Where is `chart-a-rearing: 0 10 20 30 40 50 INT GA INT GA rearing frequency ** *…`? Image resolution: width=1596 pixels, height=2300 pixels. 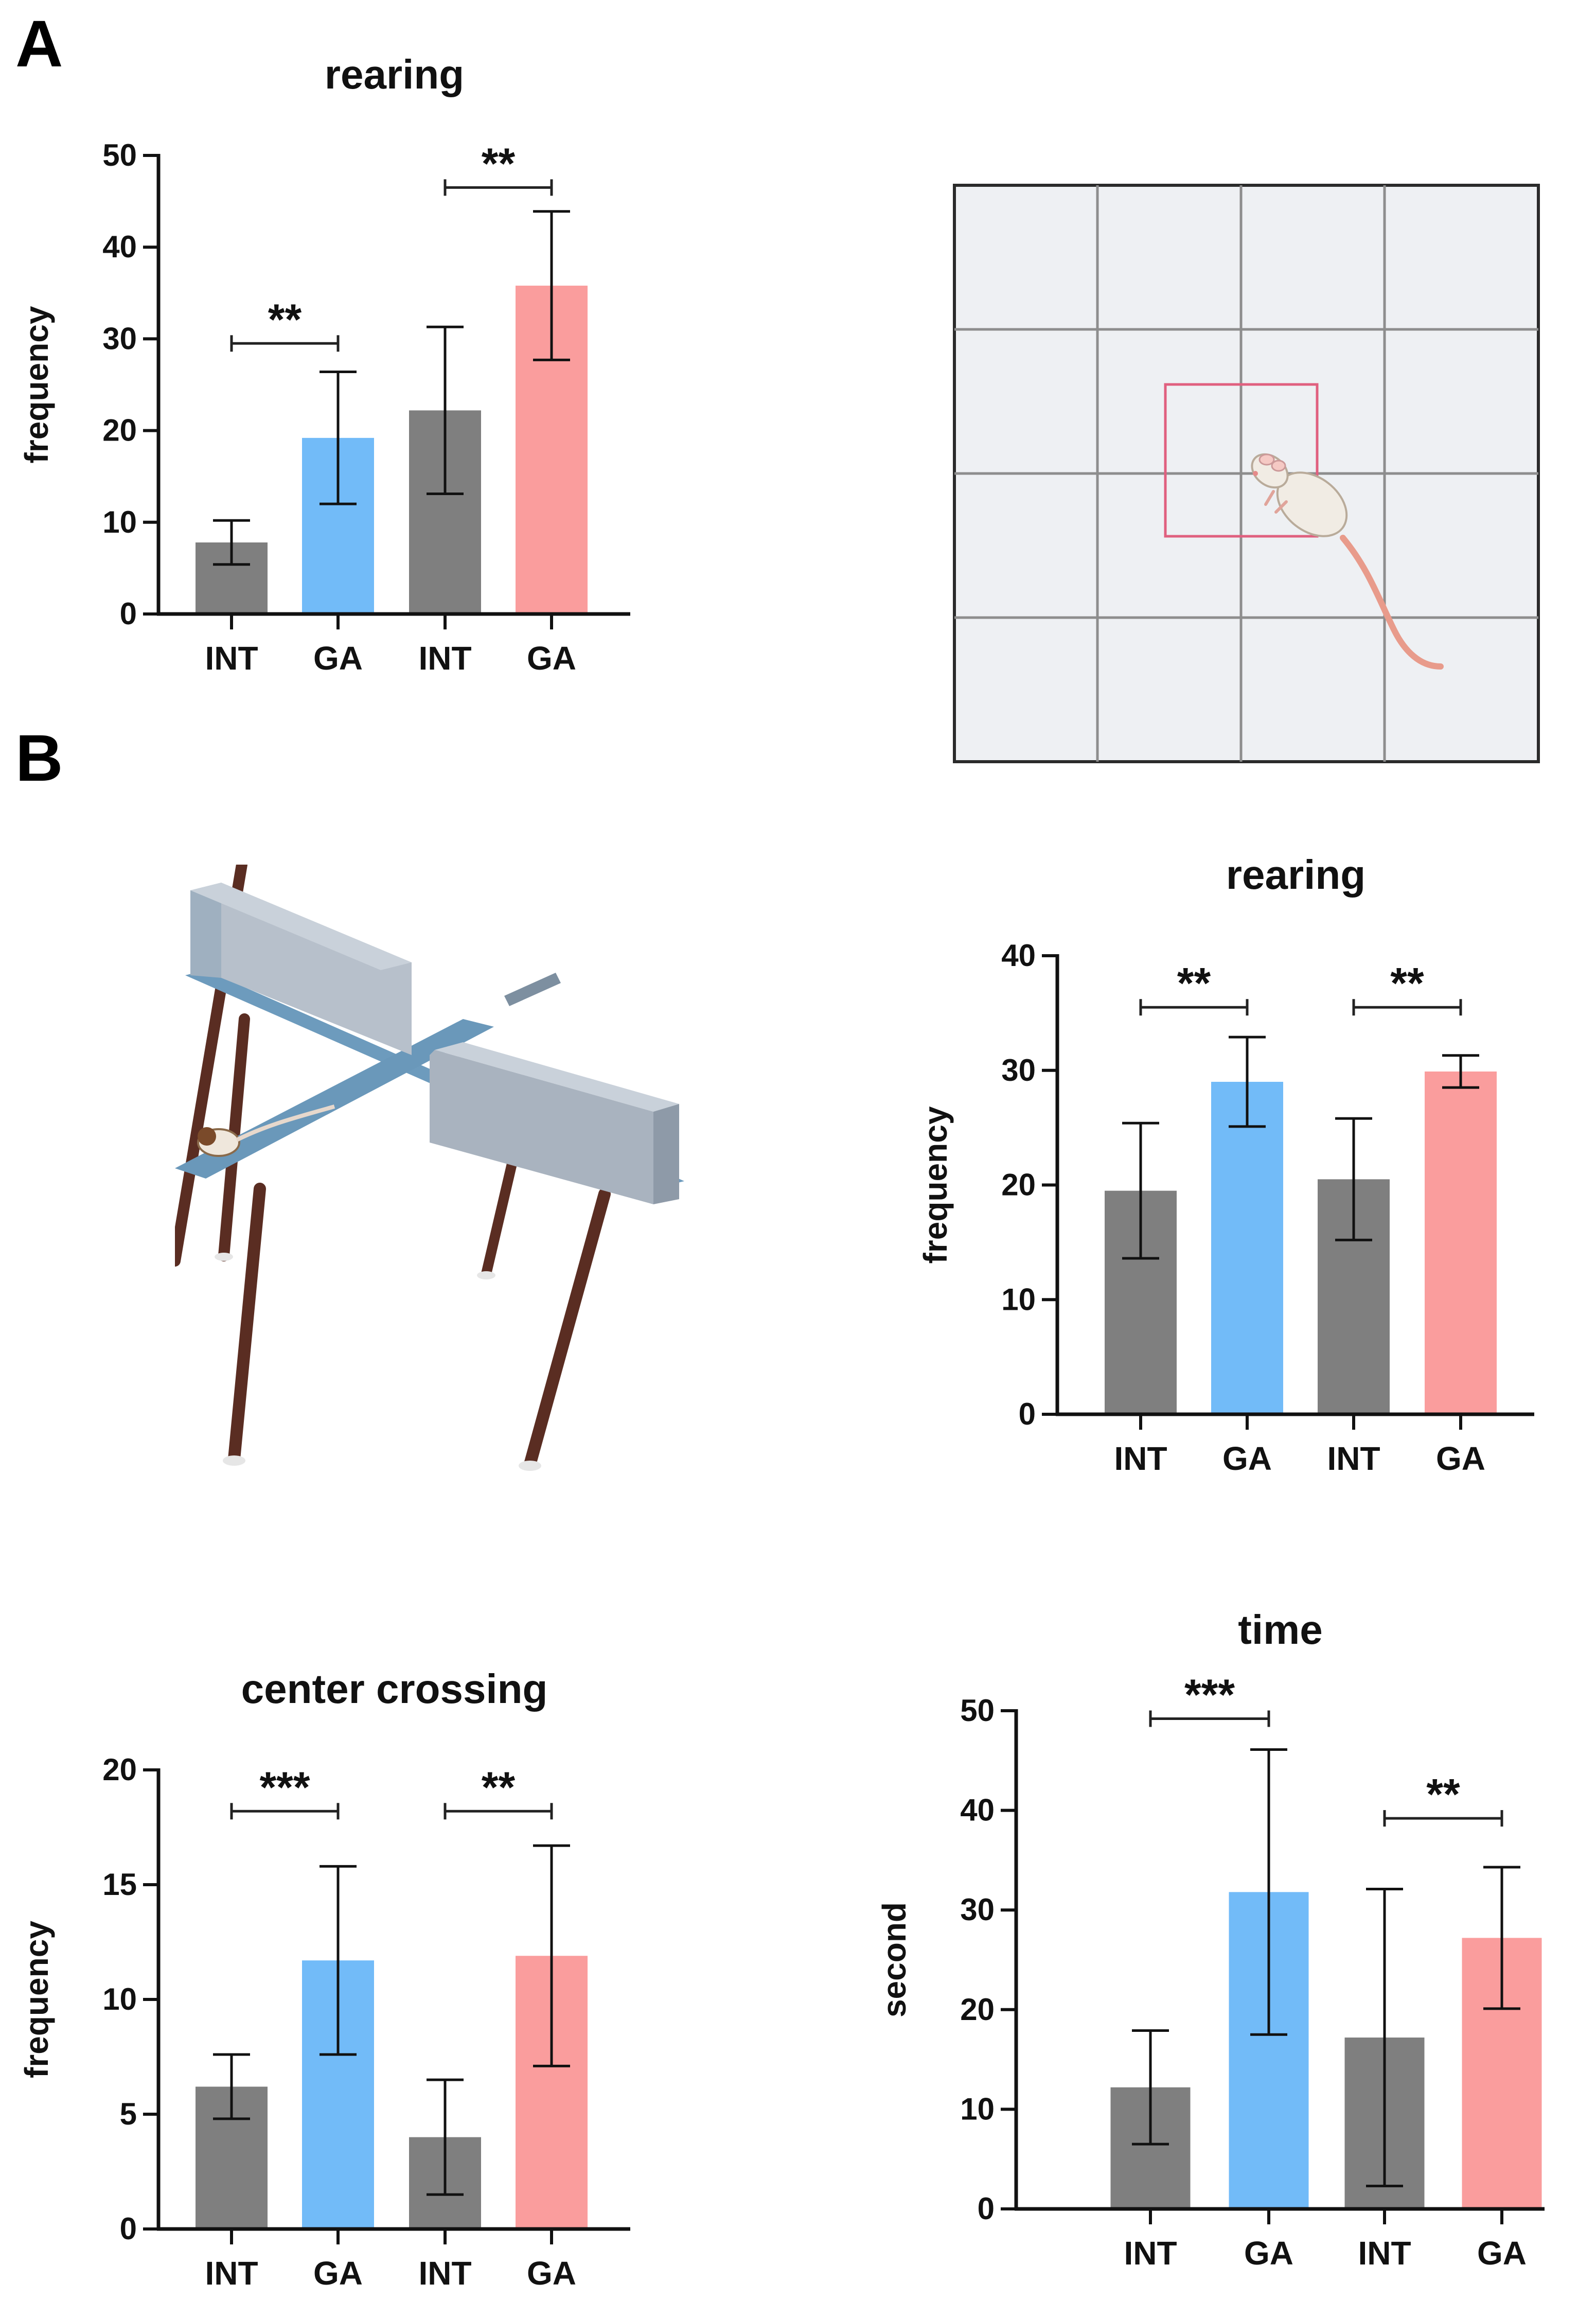
chart-a-rearing: 0 10 20 30 40 50 INT GA INT GA rearing frequency ** *… is located at coordinates (324, 364).